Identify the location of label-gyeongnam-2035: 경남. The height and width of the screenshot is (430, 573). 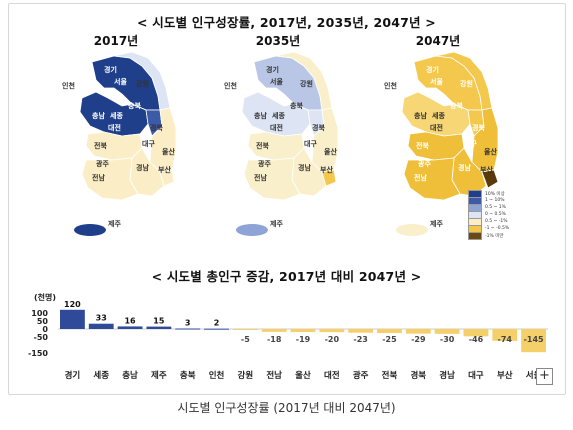
(304, 167).